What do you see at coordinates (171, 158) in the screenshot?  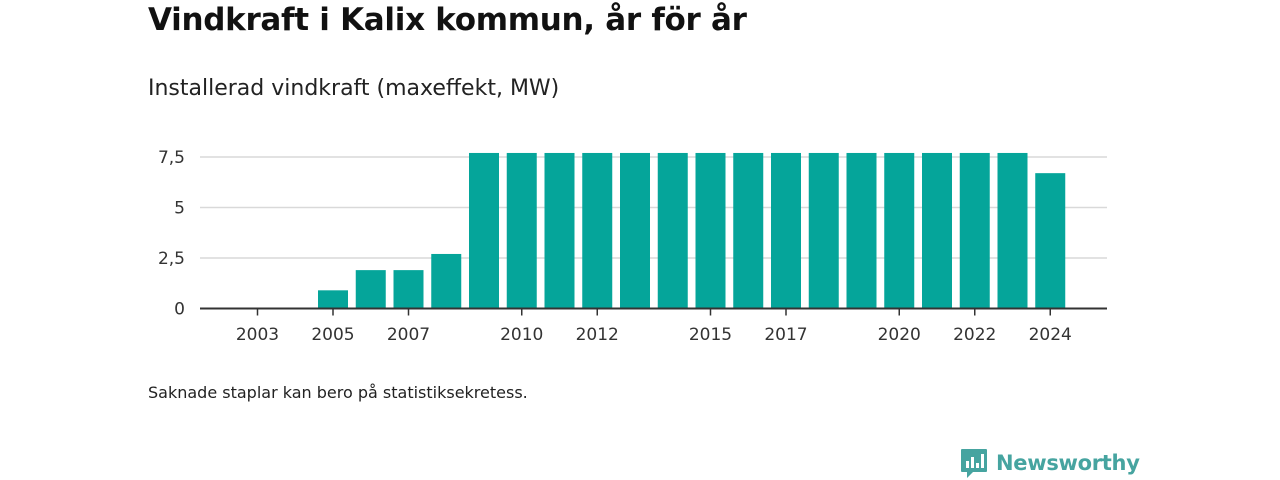 I see `y-tick-label: 7,5` at bounding box center [171, 158].